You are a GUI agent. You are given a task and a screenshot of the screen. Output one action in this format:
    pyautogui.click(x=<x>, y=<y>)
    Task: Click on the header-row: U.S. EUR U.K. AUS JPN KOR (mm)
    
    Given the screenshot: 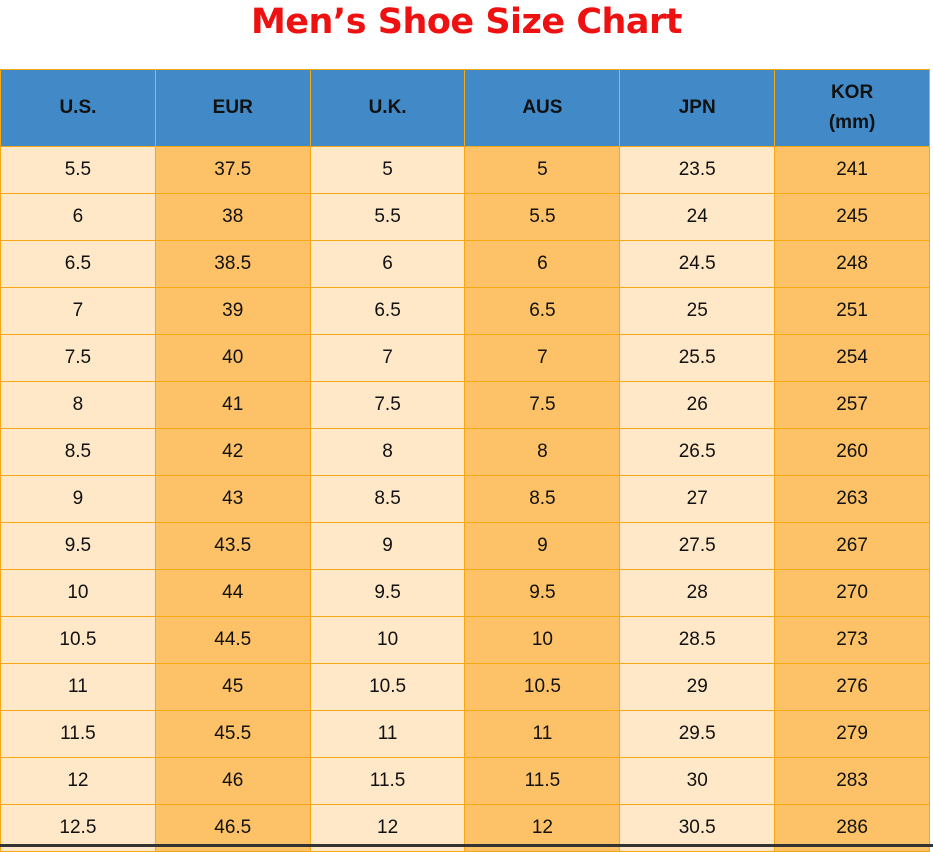 What is the action you would take?
    pyautogui.click(x=465, y=108)
    